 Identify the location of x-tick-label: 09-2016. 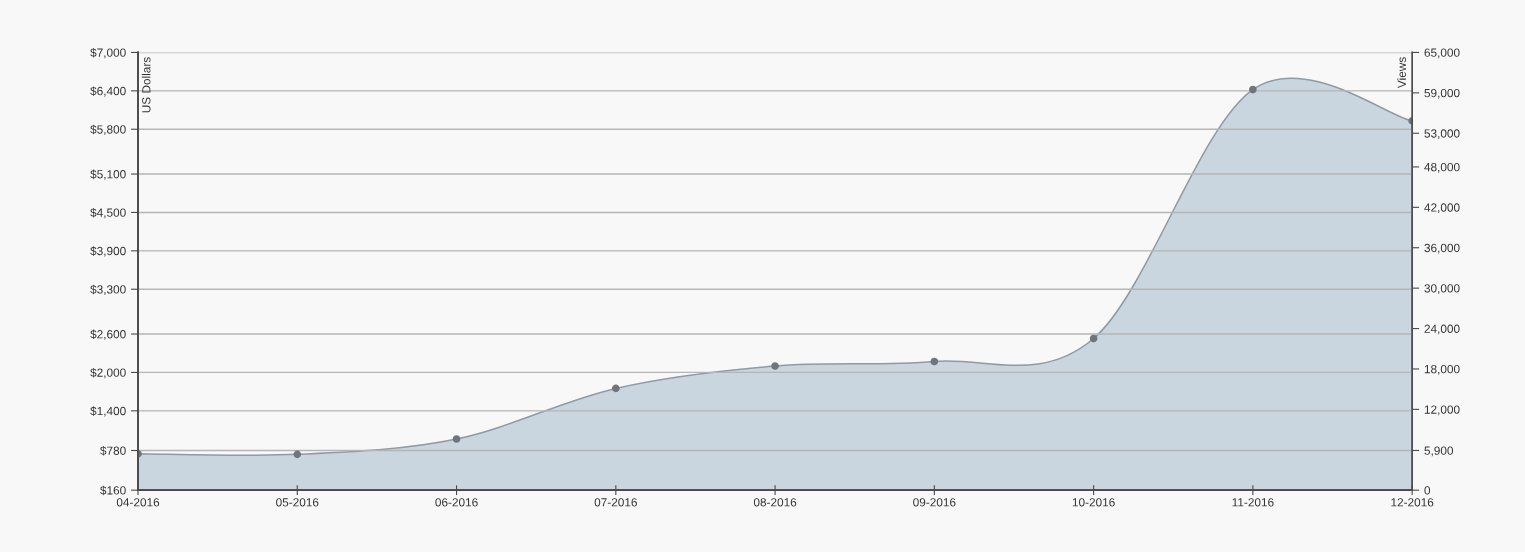
(934, 502).